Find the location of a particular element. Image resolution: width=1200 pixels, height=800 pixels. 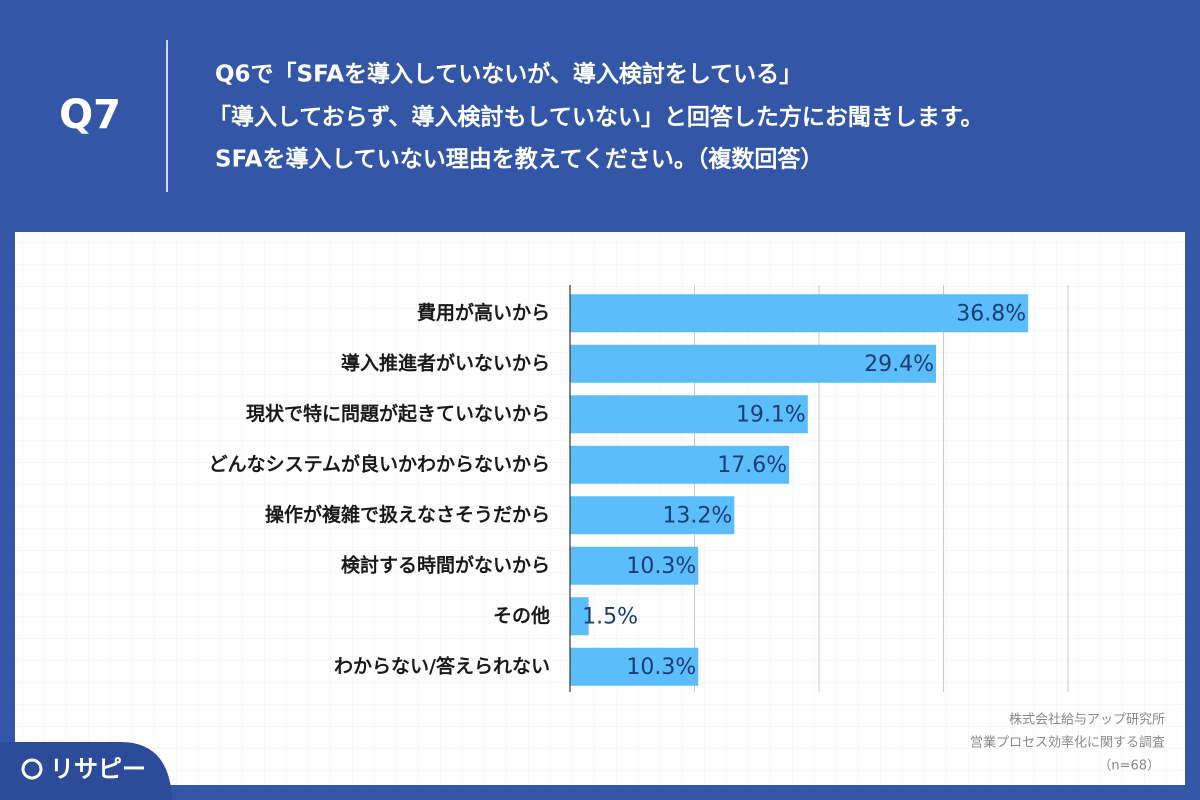

question-line: SFAを導入していない理由を教えてください。（複数回答） is located at coordinates (519, 159).